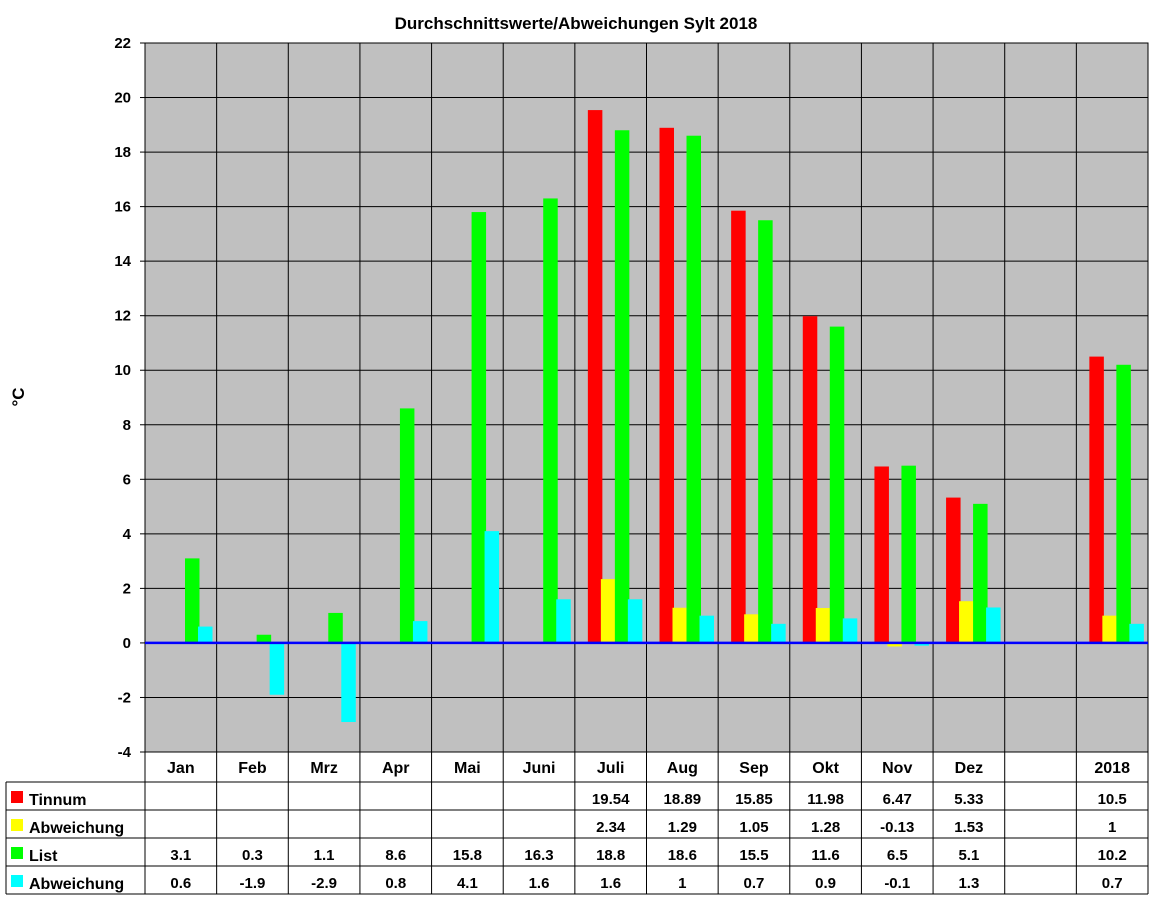 The image size is (1152, 900). Describe the element at coordinates (897, 883) in the screenshot. I see `data-label: -0.1` at that location.